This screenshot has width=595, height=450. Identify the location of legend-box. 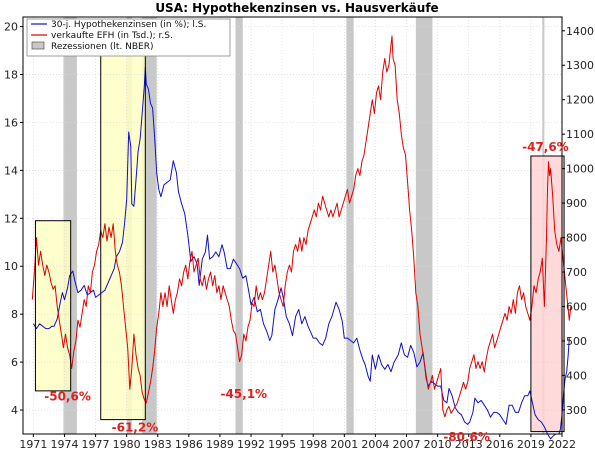
(128, 37).